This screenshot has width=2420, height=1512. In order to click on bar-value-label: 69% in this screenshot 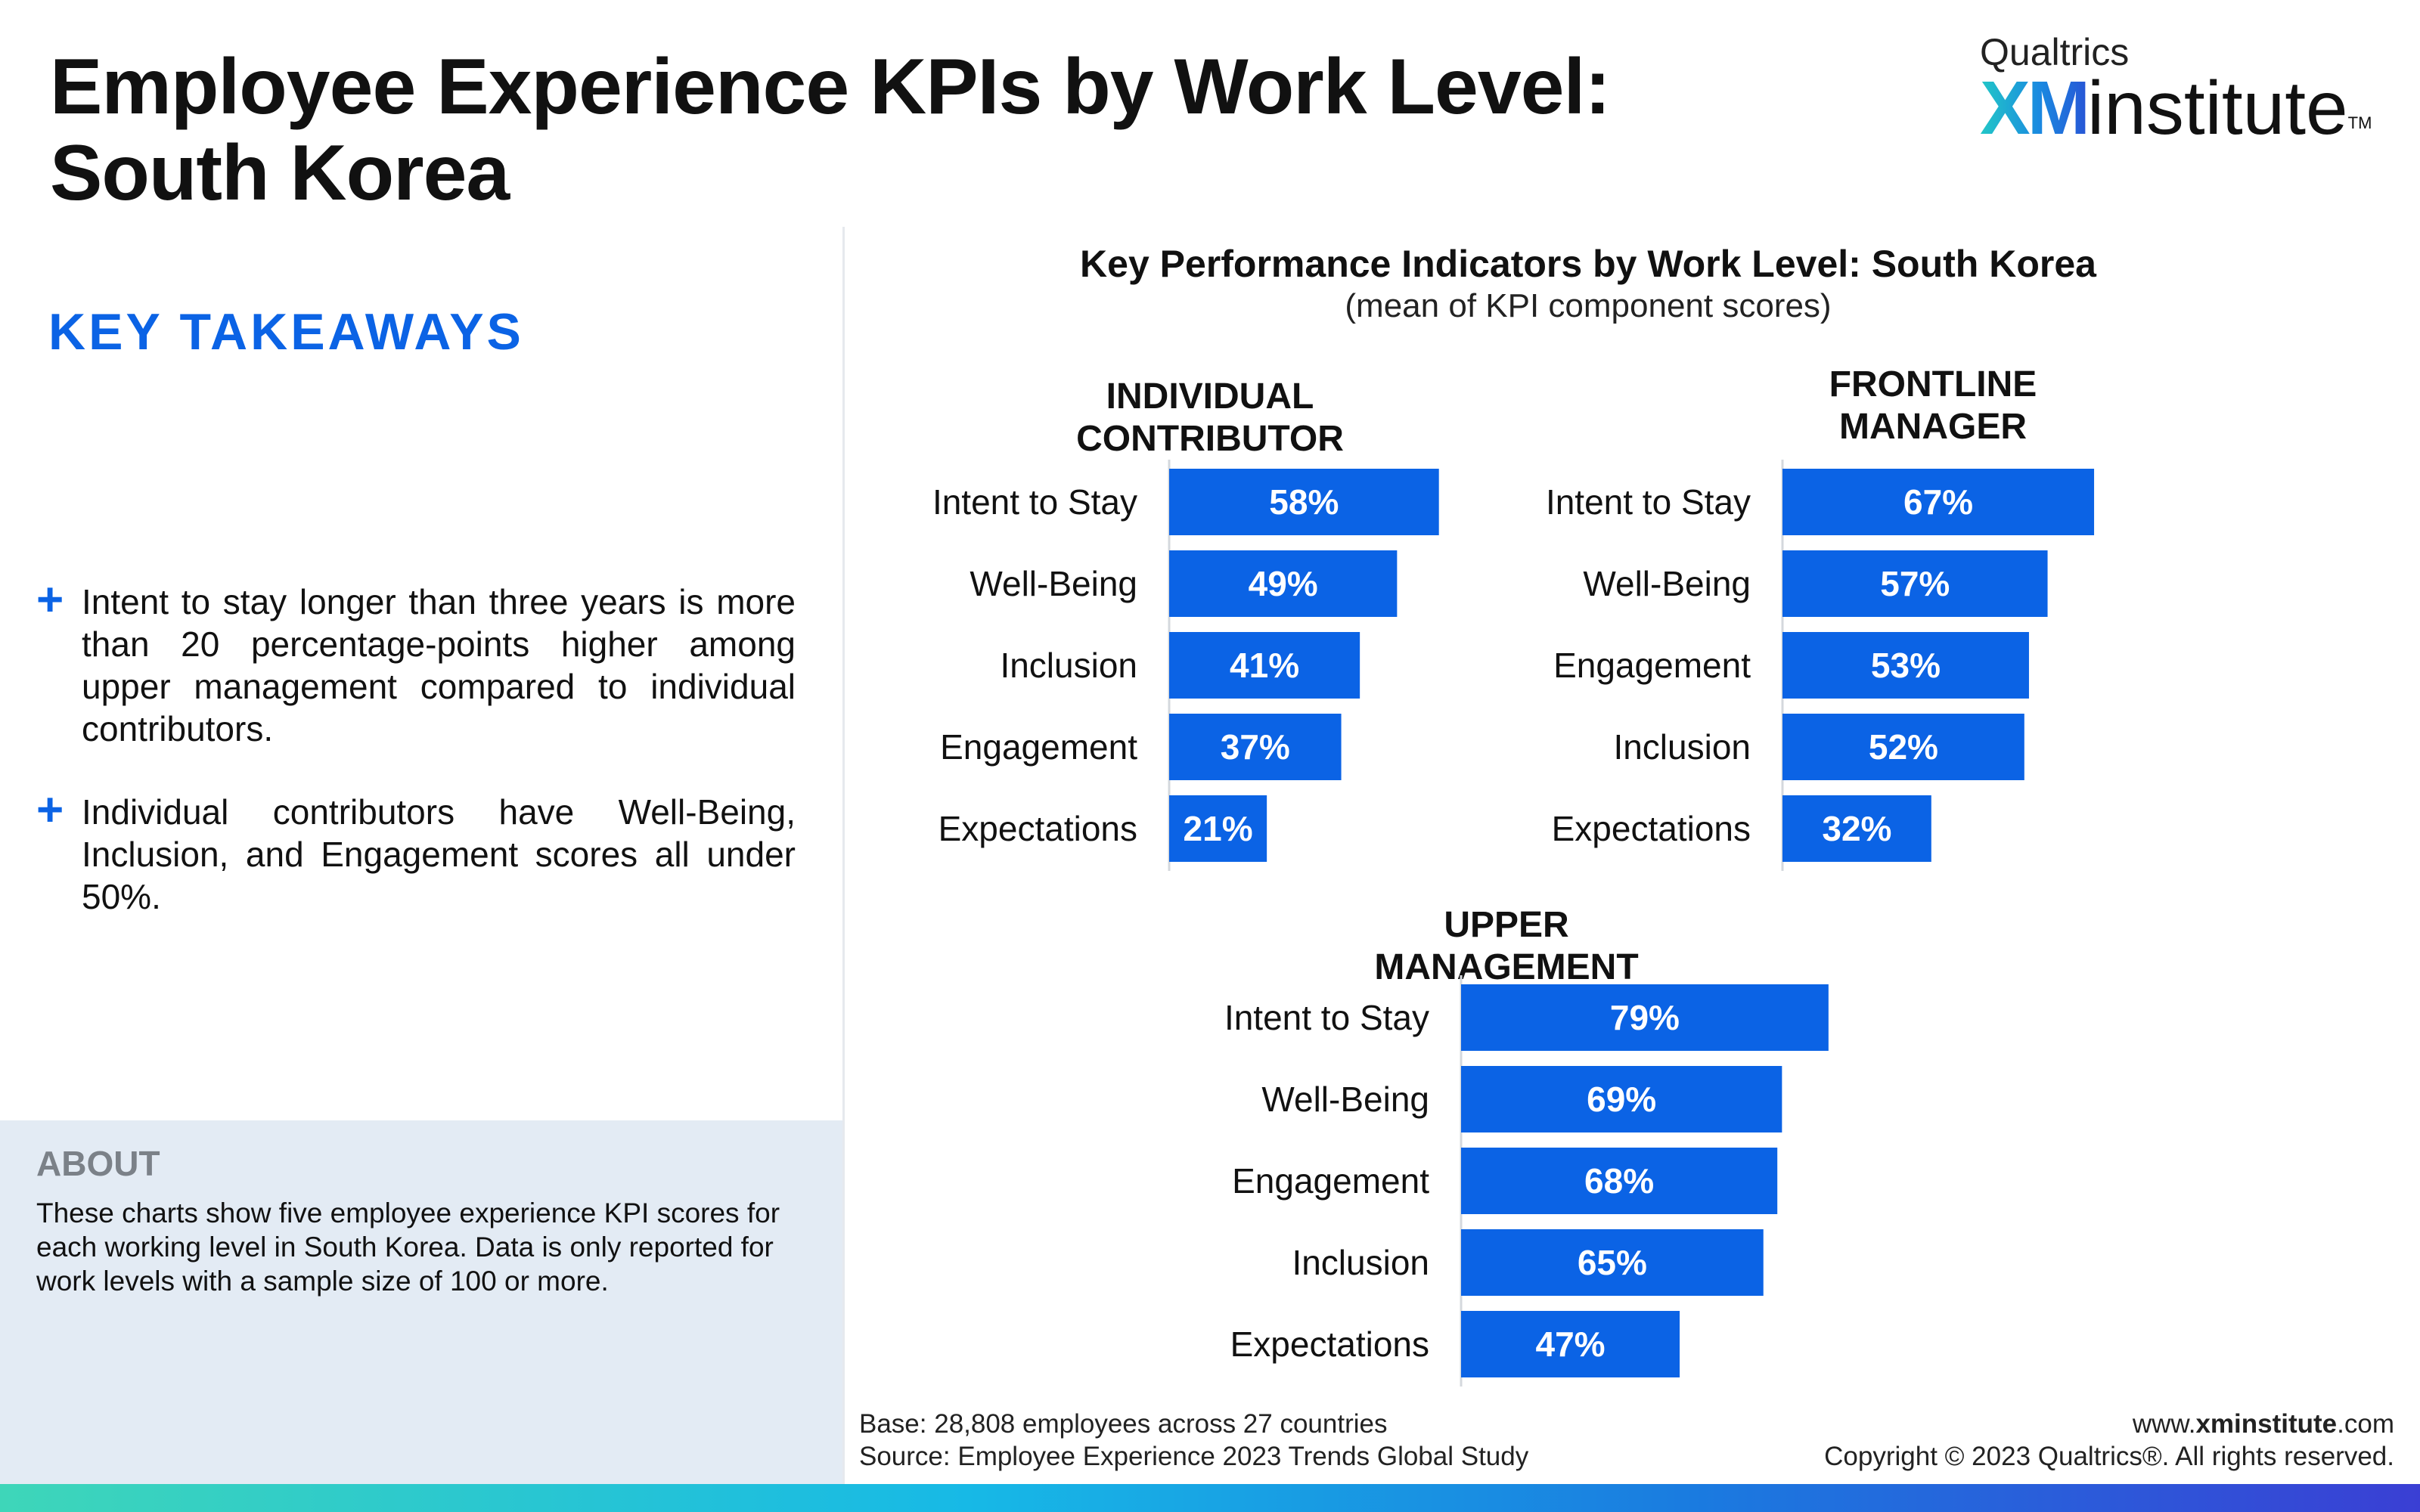, I will do `click(1622, 1100)`.